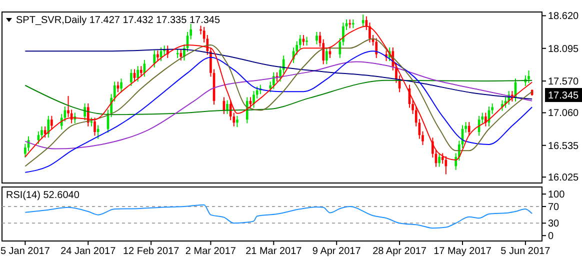 The height and width of the screenshot is (262, 582). I want to click on y-tick-label: 70, so click(554, 208).